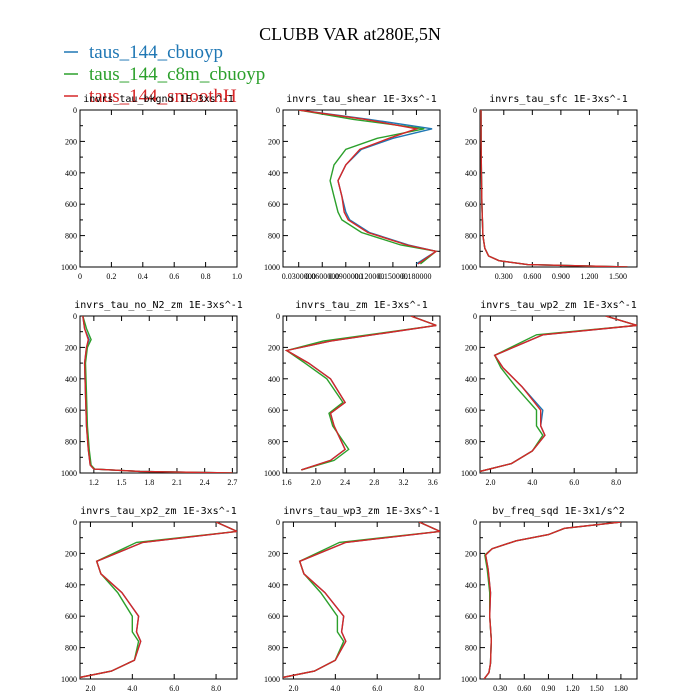 Image resolution: width=700 pixels, height=700 pixels. What do you see at coordinates (299, 276) in the screenshot?
I see `x-tick-label: 0.0300000` at bounding box center [299, 276].